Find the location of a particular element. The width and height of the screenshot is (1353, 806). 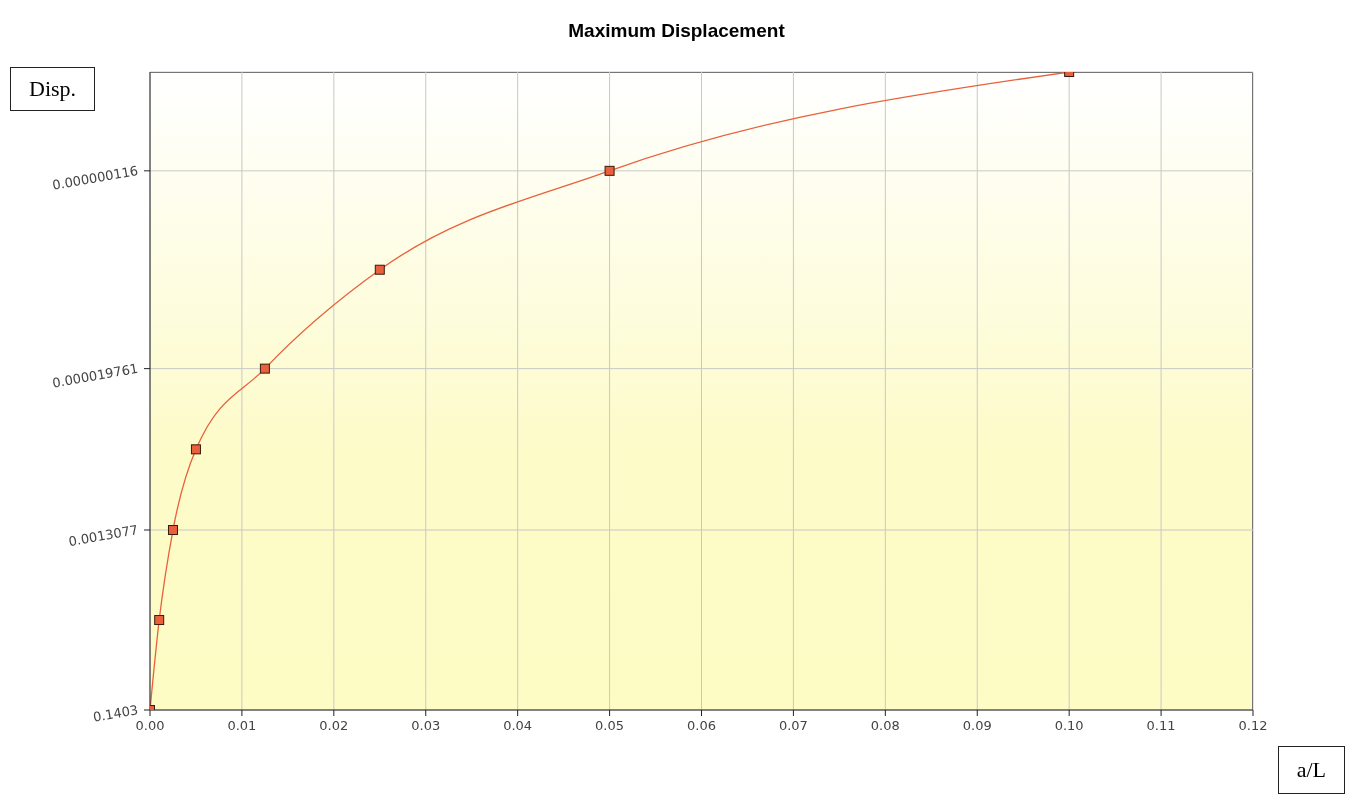

x-tick-label: 0.04 is located at coordinates (518, 725).